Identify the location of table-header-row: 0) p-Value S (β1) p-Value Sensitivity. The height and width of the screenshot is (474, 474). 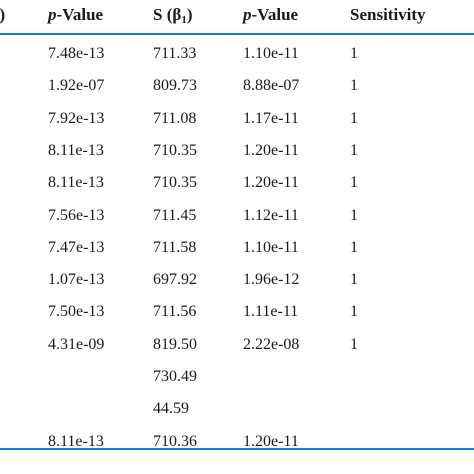
(237, 17).